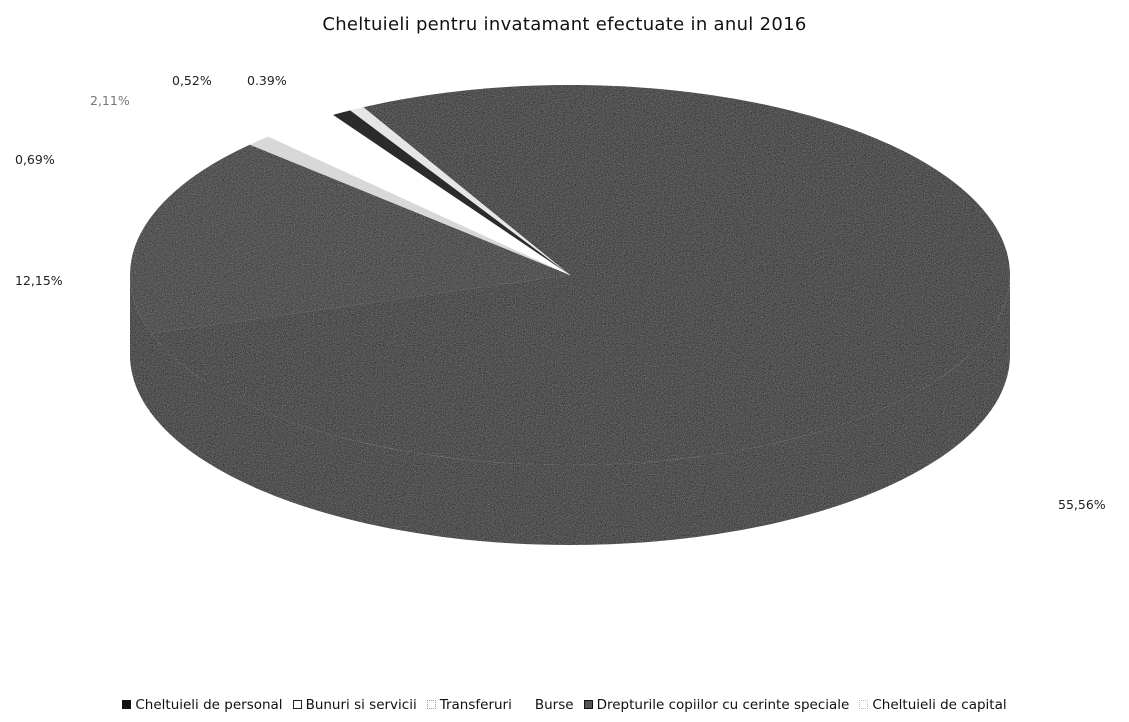 This screenshot has width=1129, height=722. What do you see at coordinates (361, 705) in the screenshot?
I see `legend-label: Bunuri si servicii` at bounding box center [361, 705].